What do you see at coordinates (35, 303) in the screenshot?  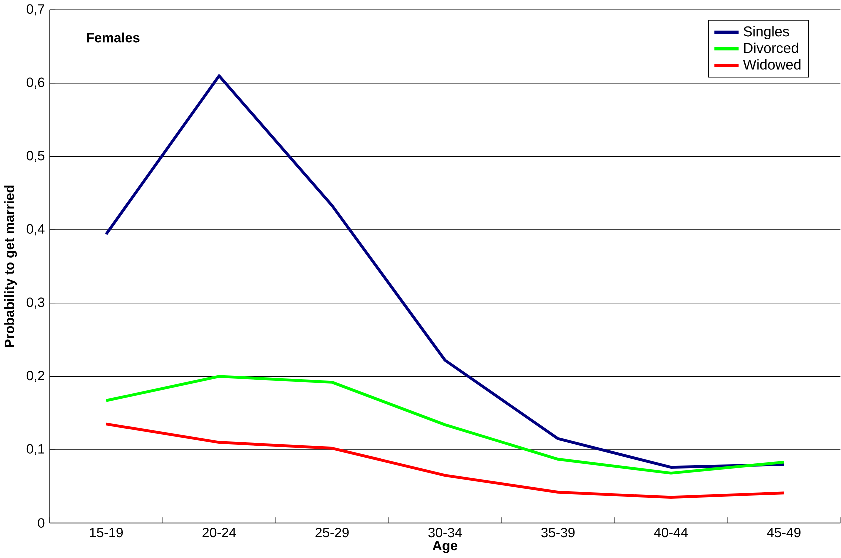 I see `y-tick-label: 0,3` at bounding box center [35, 303].